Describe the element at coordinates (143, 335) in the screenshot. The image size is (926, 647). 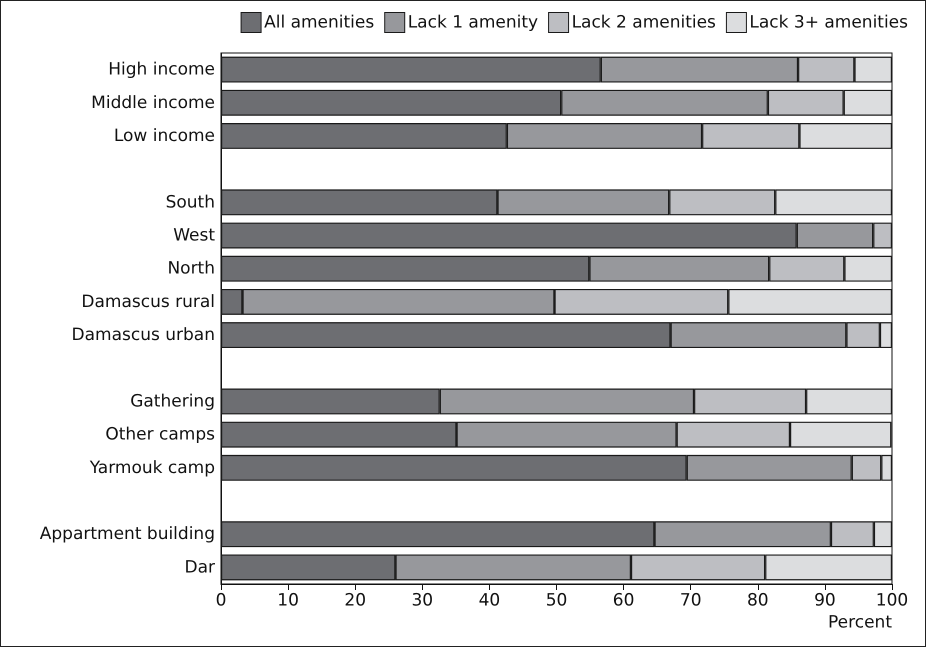
I see `y-tick-label: Damascus urban` at that location.